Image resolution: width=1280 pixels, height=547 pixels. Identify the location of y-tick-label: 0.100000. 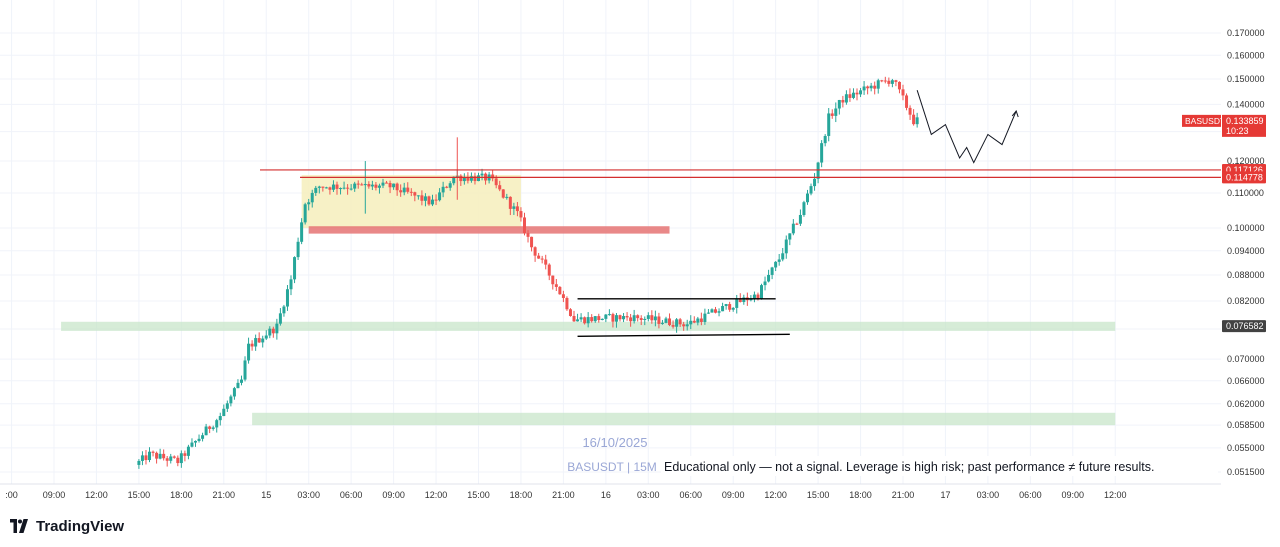
(1246, 228).